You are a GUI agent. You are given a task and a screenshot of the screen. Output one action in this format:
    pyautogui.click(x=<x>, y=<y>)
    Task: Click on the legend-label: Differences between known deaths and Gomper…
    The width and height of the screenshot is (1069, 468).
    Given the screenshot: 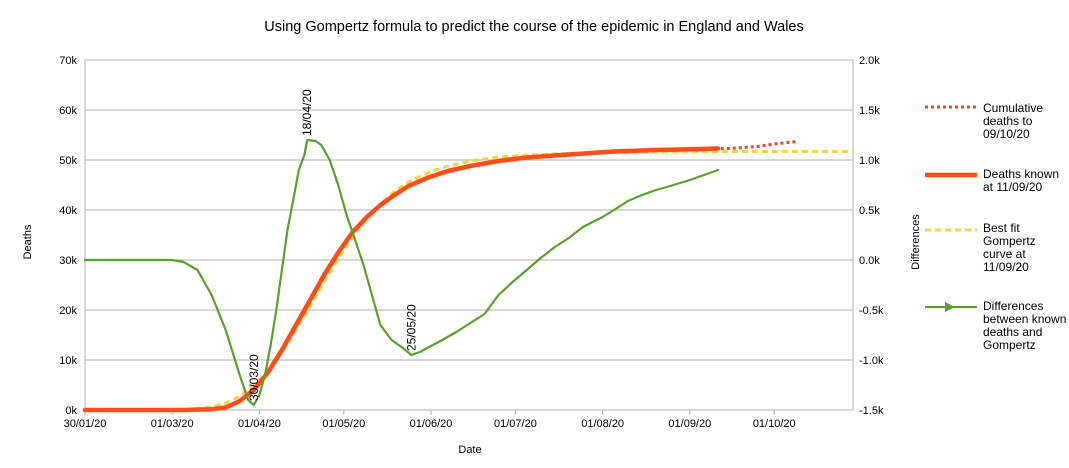 What is the action you would take?
    pyautogui.click(x=1024, y=325)
    